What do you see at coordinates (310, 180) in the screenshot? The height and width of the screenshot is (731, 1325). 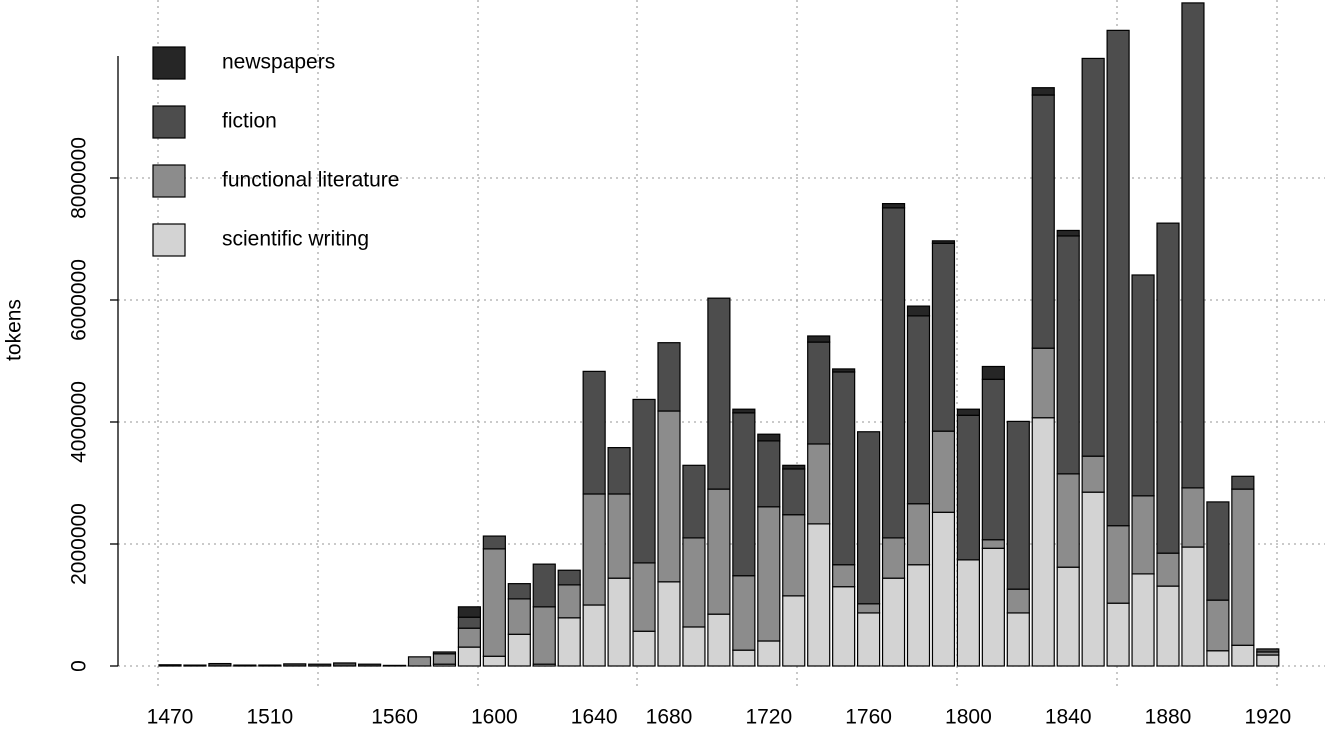 I see `legend-label: functional literature` at bounding box center [310, 180].